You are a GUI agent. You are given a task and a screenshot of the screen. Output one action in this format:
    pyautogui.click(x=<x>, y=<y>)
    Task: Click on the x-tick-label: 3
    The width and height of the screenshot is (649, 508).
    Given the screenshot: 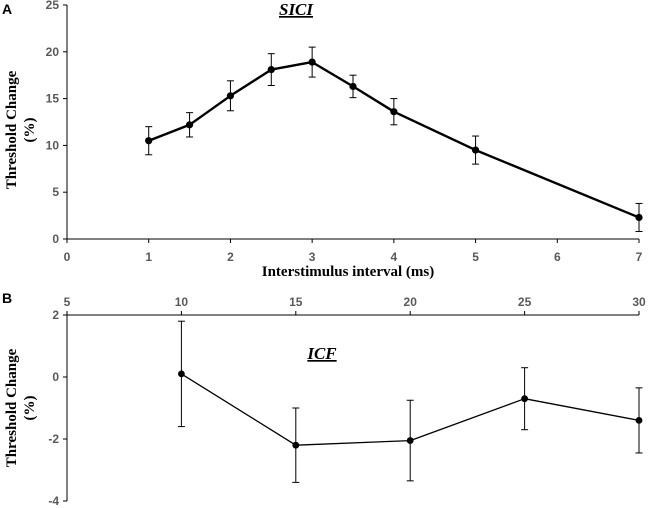 What is the action you would take?
    pyautogui.click(x=312, y=257)
    